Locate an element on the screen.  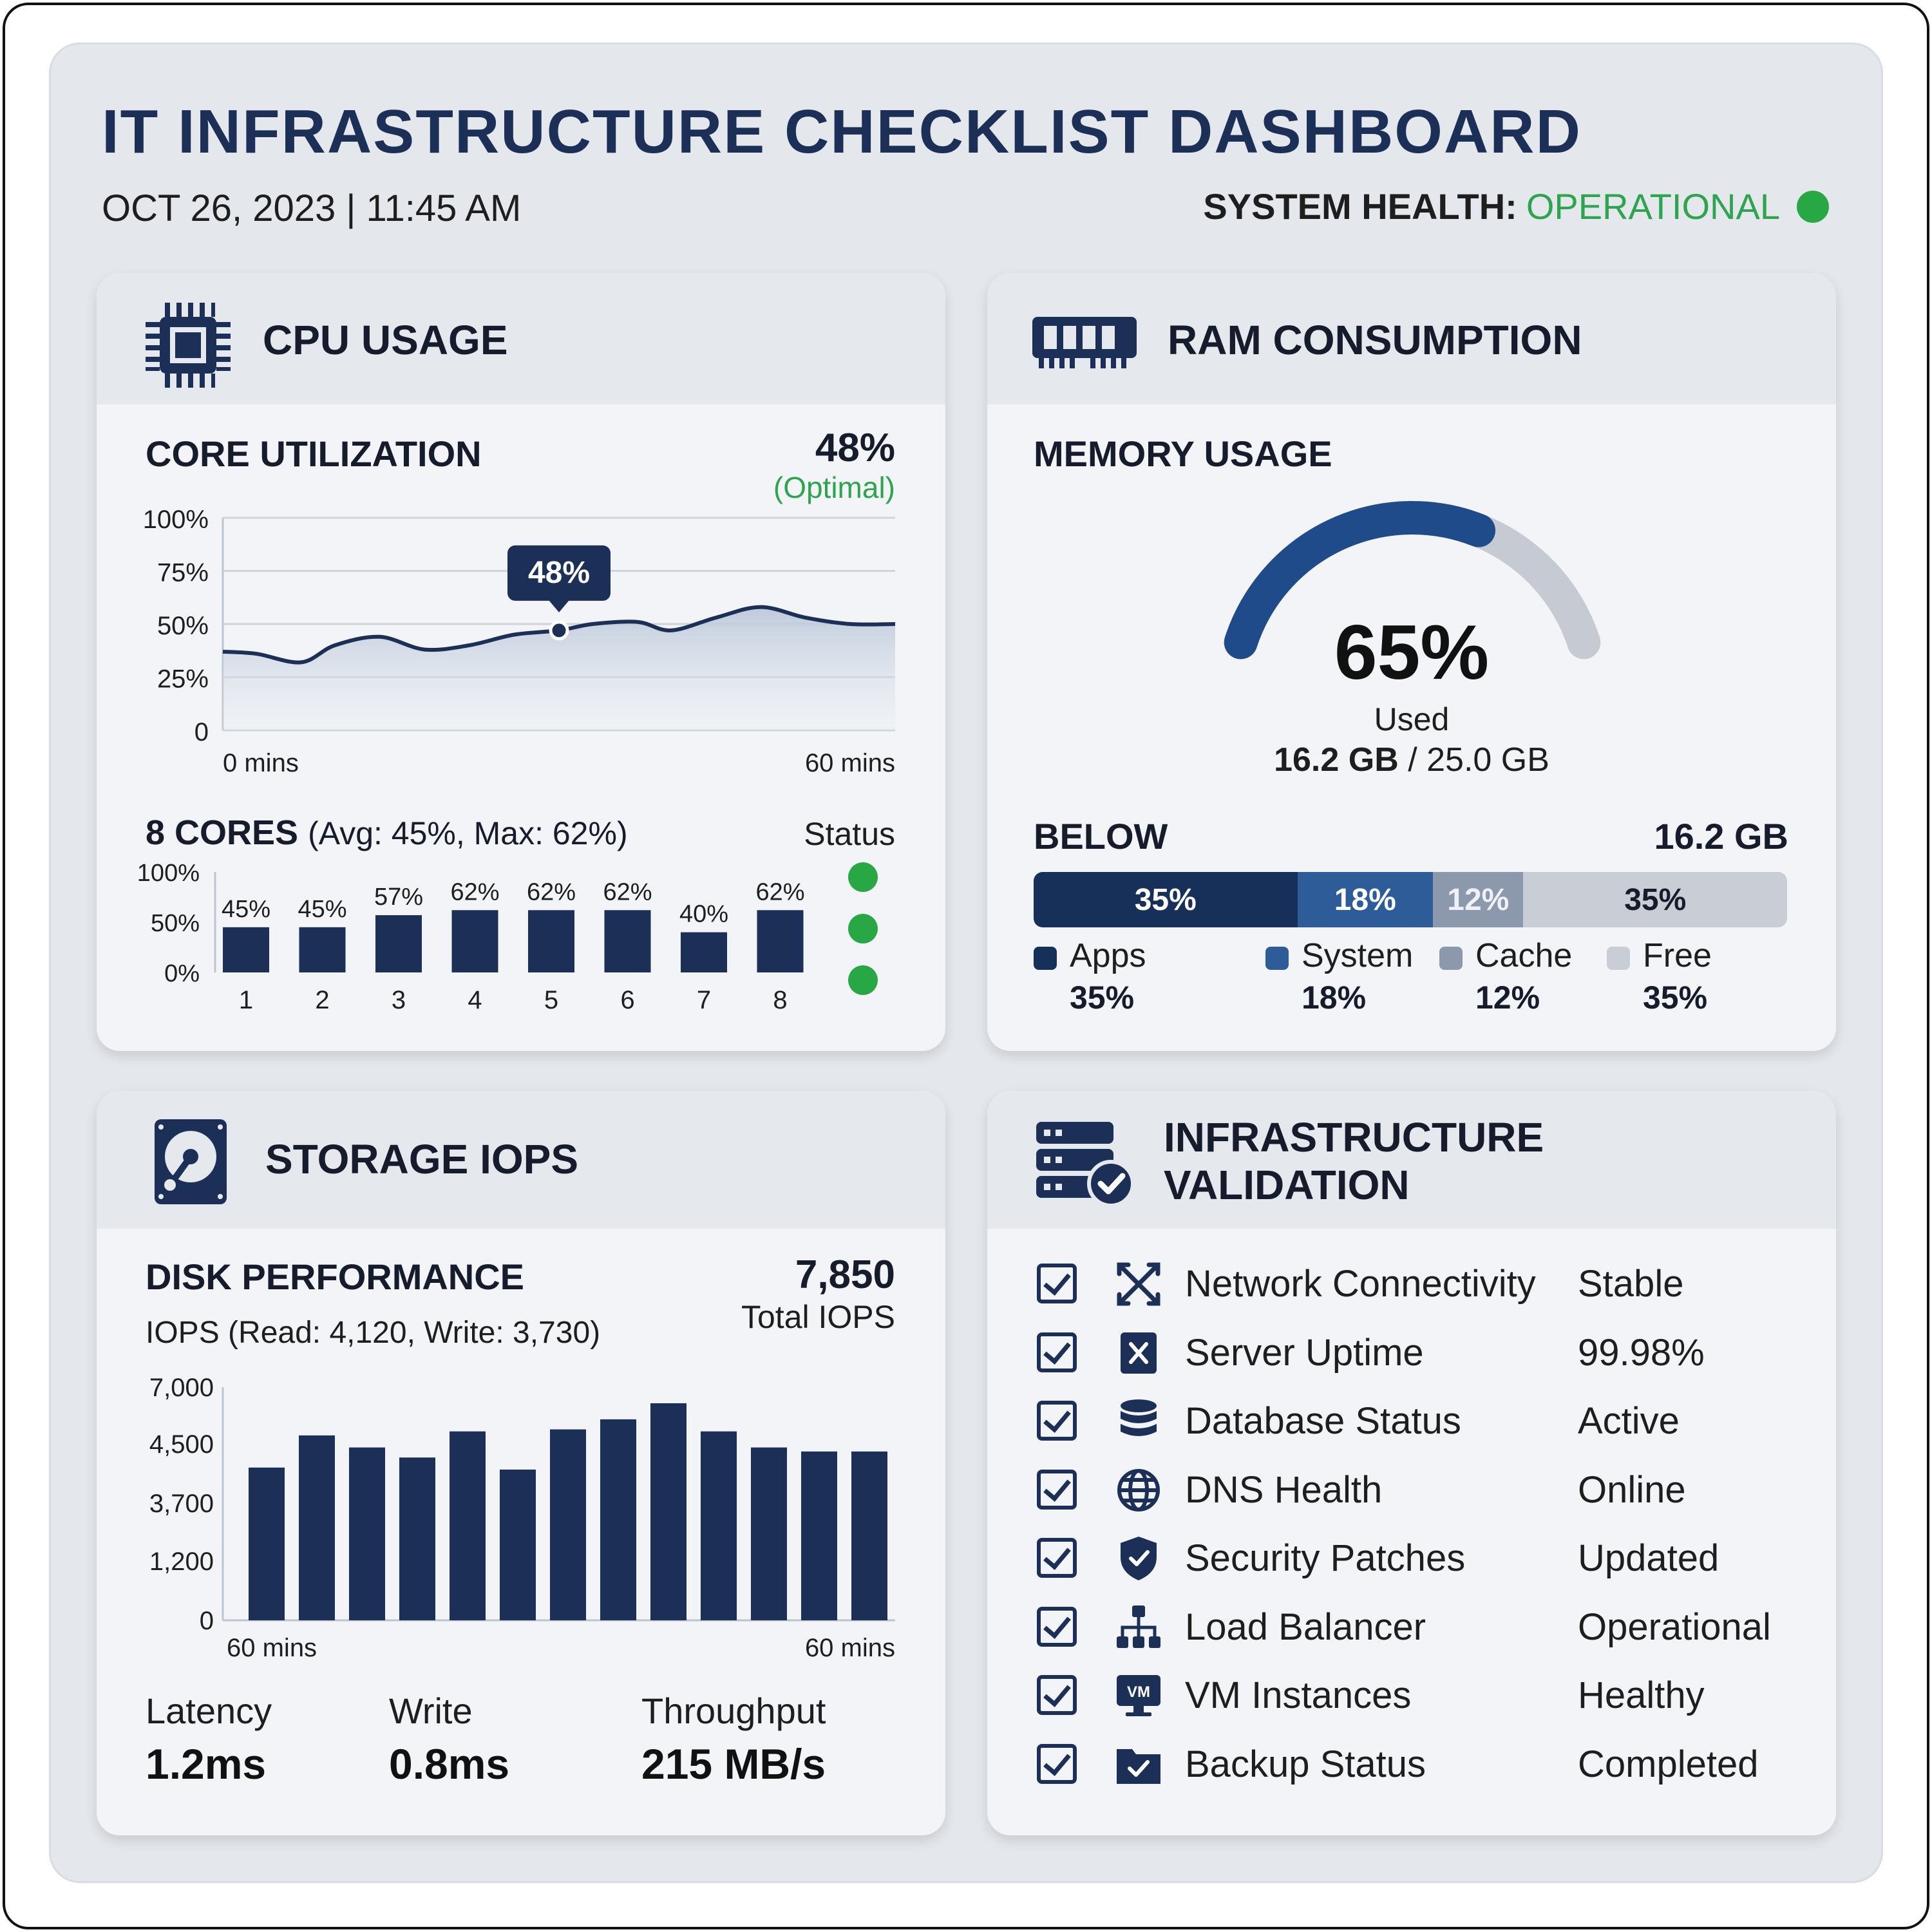
iops-bar-chart: 7,000 4,500 3,700 1,200 0 60 mins 60 mins is located at coordinates (522, 1516).